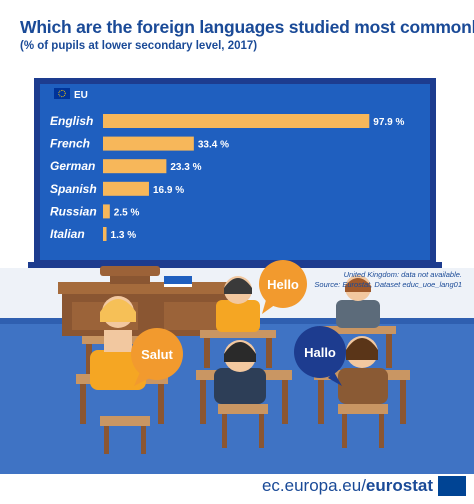 Image resolution: width=474 pixels, height=504 pixels. Describe the element at coordinates (320, 352) in the screenshot. I see `speech-bubble-hallo-text: Hallo` at that location.